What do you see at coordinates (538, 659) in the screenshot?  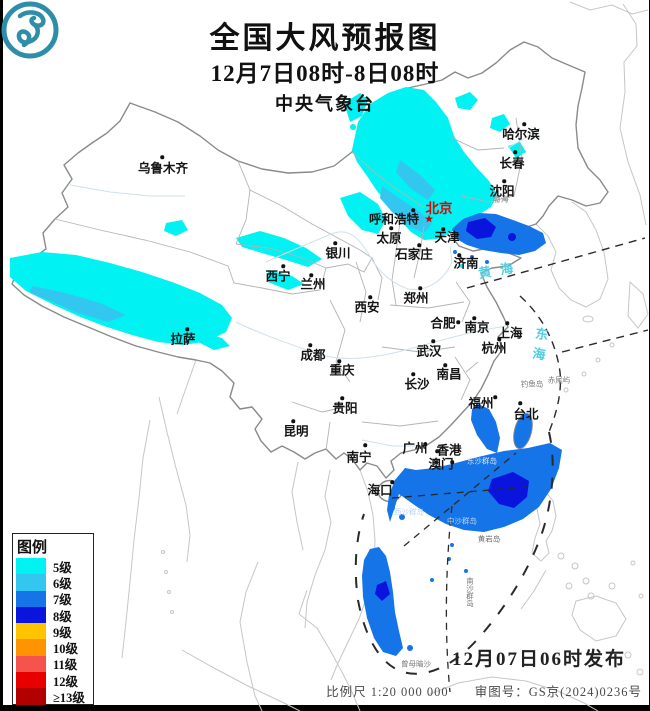 I see `release-time: 12月07日06时发布` at bounding box center [538, 659].